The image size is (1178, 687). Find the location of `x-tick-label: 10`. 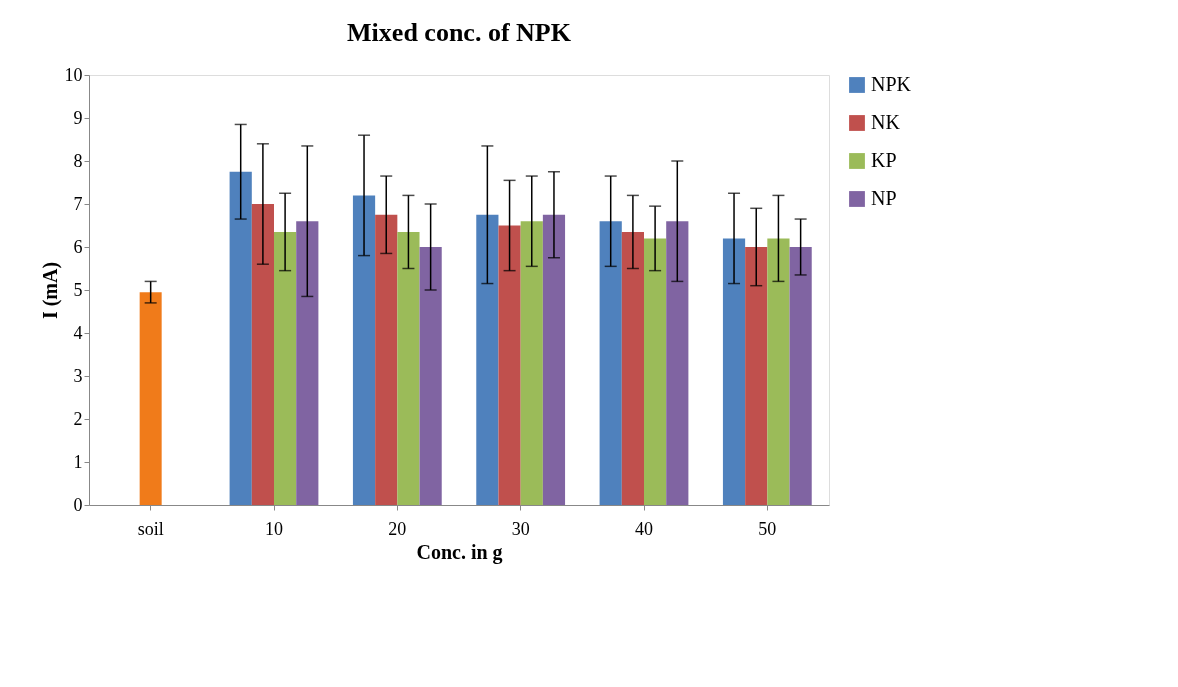

x-tick-label: 10 is located at coordinates (274, 528).